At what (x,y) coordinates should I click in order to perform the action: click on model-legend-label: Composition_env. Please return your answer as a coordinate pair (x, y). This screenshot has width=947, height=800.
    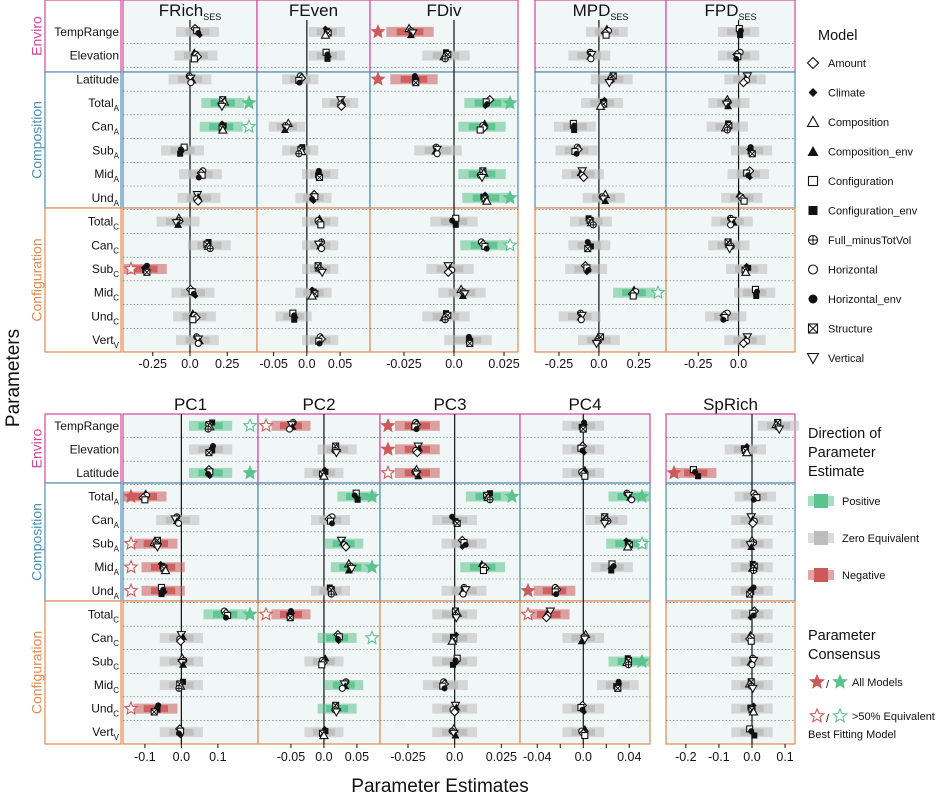
    Looking at the image, I should click on (870, 153).